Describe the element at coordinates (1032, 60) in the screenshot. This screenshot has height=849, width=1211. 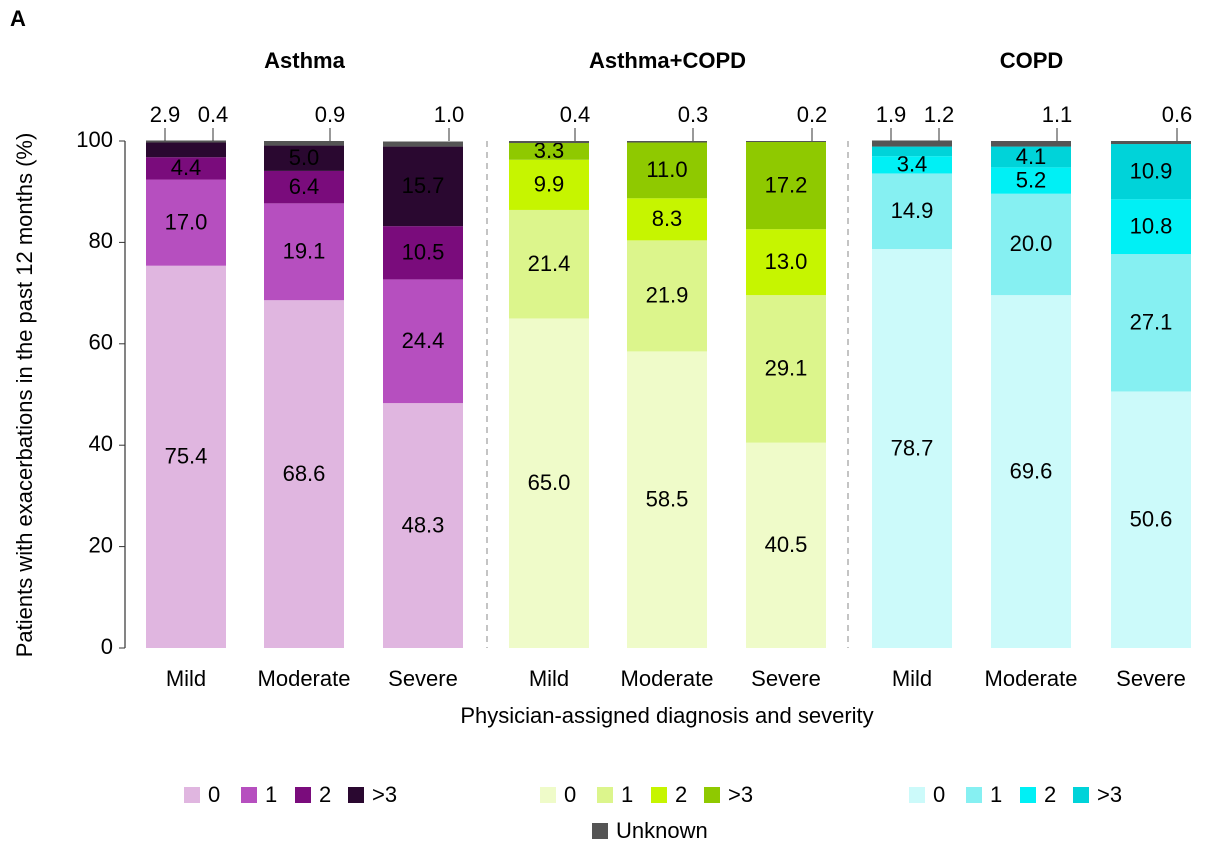
I see `group-title: COPD` at that location.